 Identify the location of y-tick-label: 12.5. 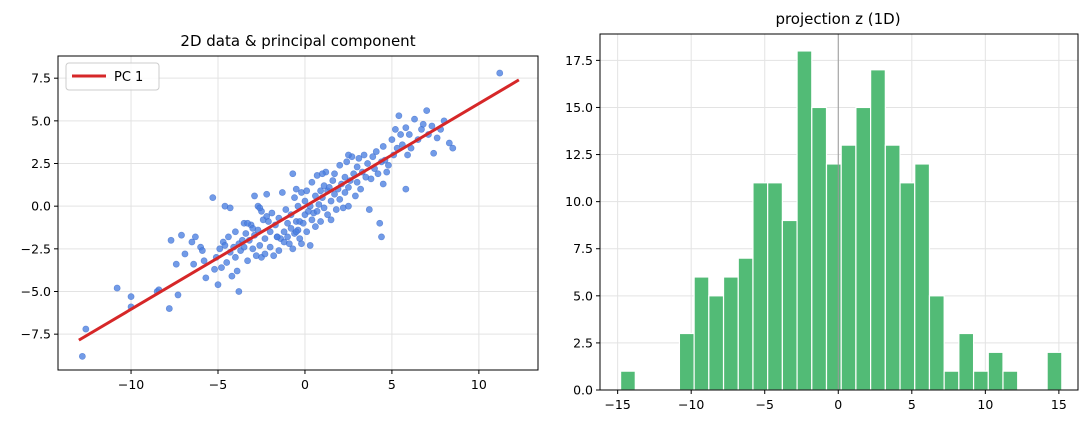
(579, 154).